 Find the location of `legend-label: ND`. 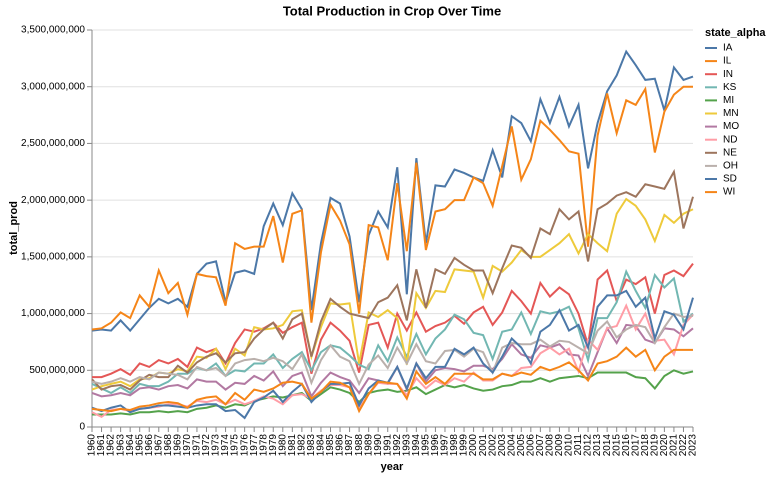

legend-label: ND is located at coordinates (730, 139).